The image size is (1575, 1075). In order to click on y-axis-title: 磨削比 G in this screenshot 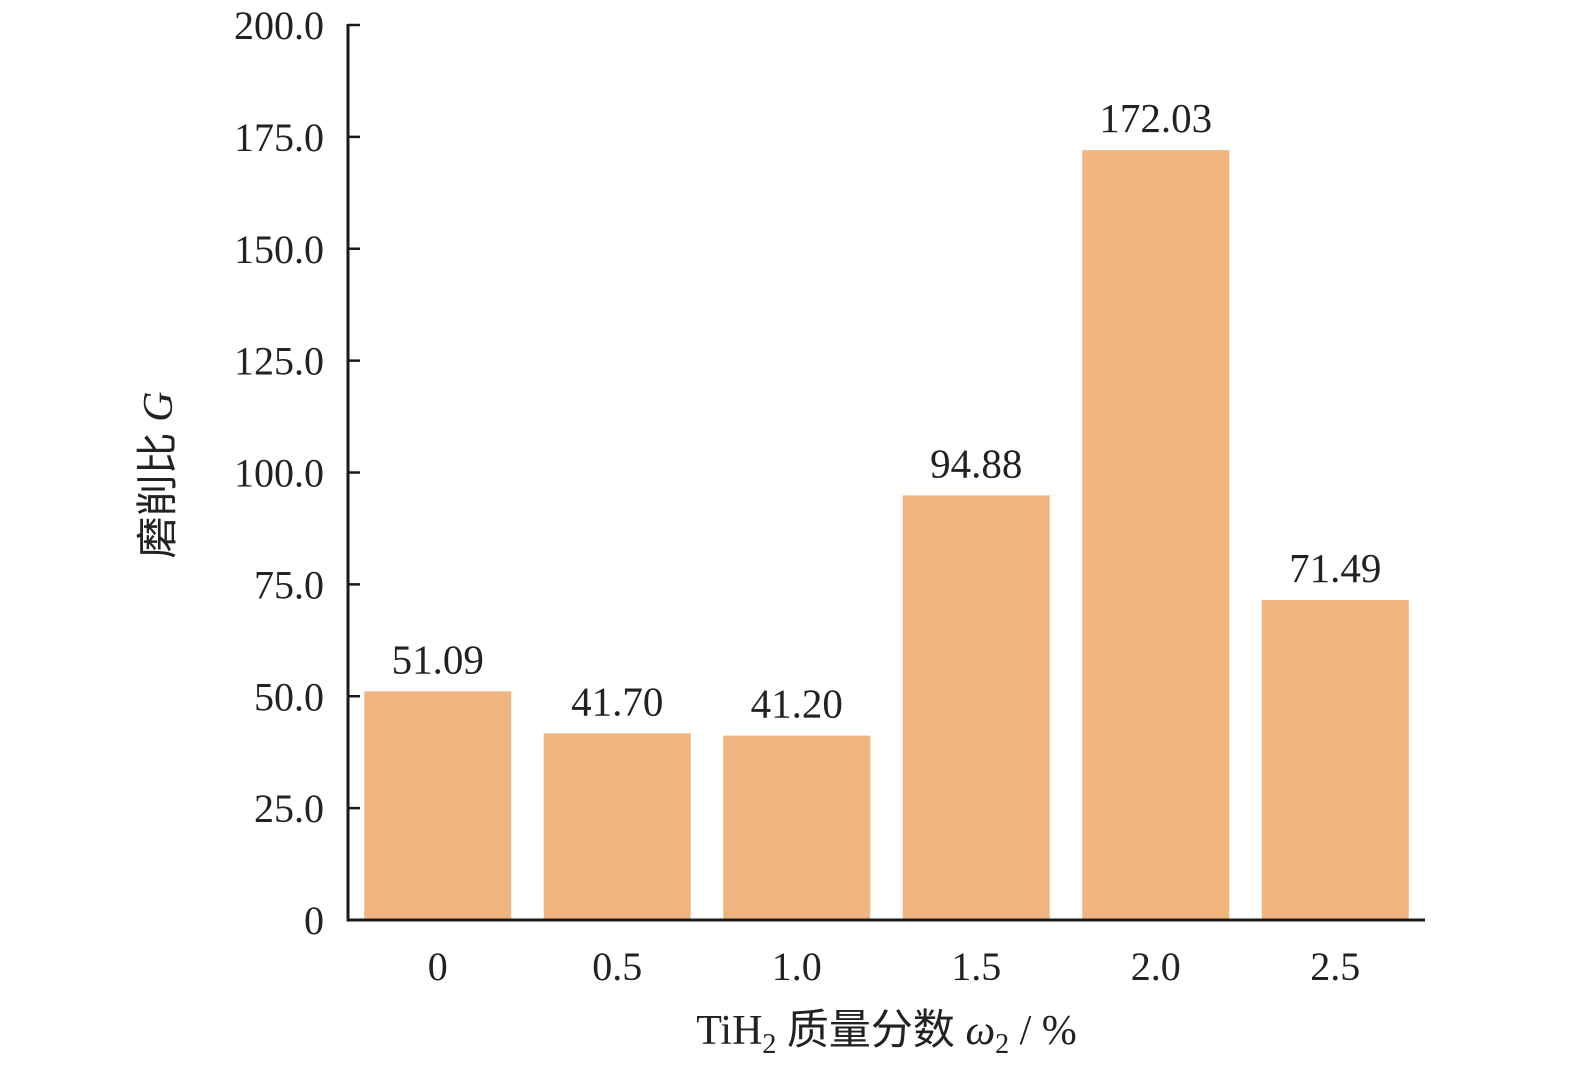, I will do `click(159, 475)`.